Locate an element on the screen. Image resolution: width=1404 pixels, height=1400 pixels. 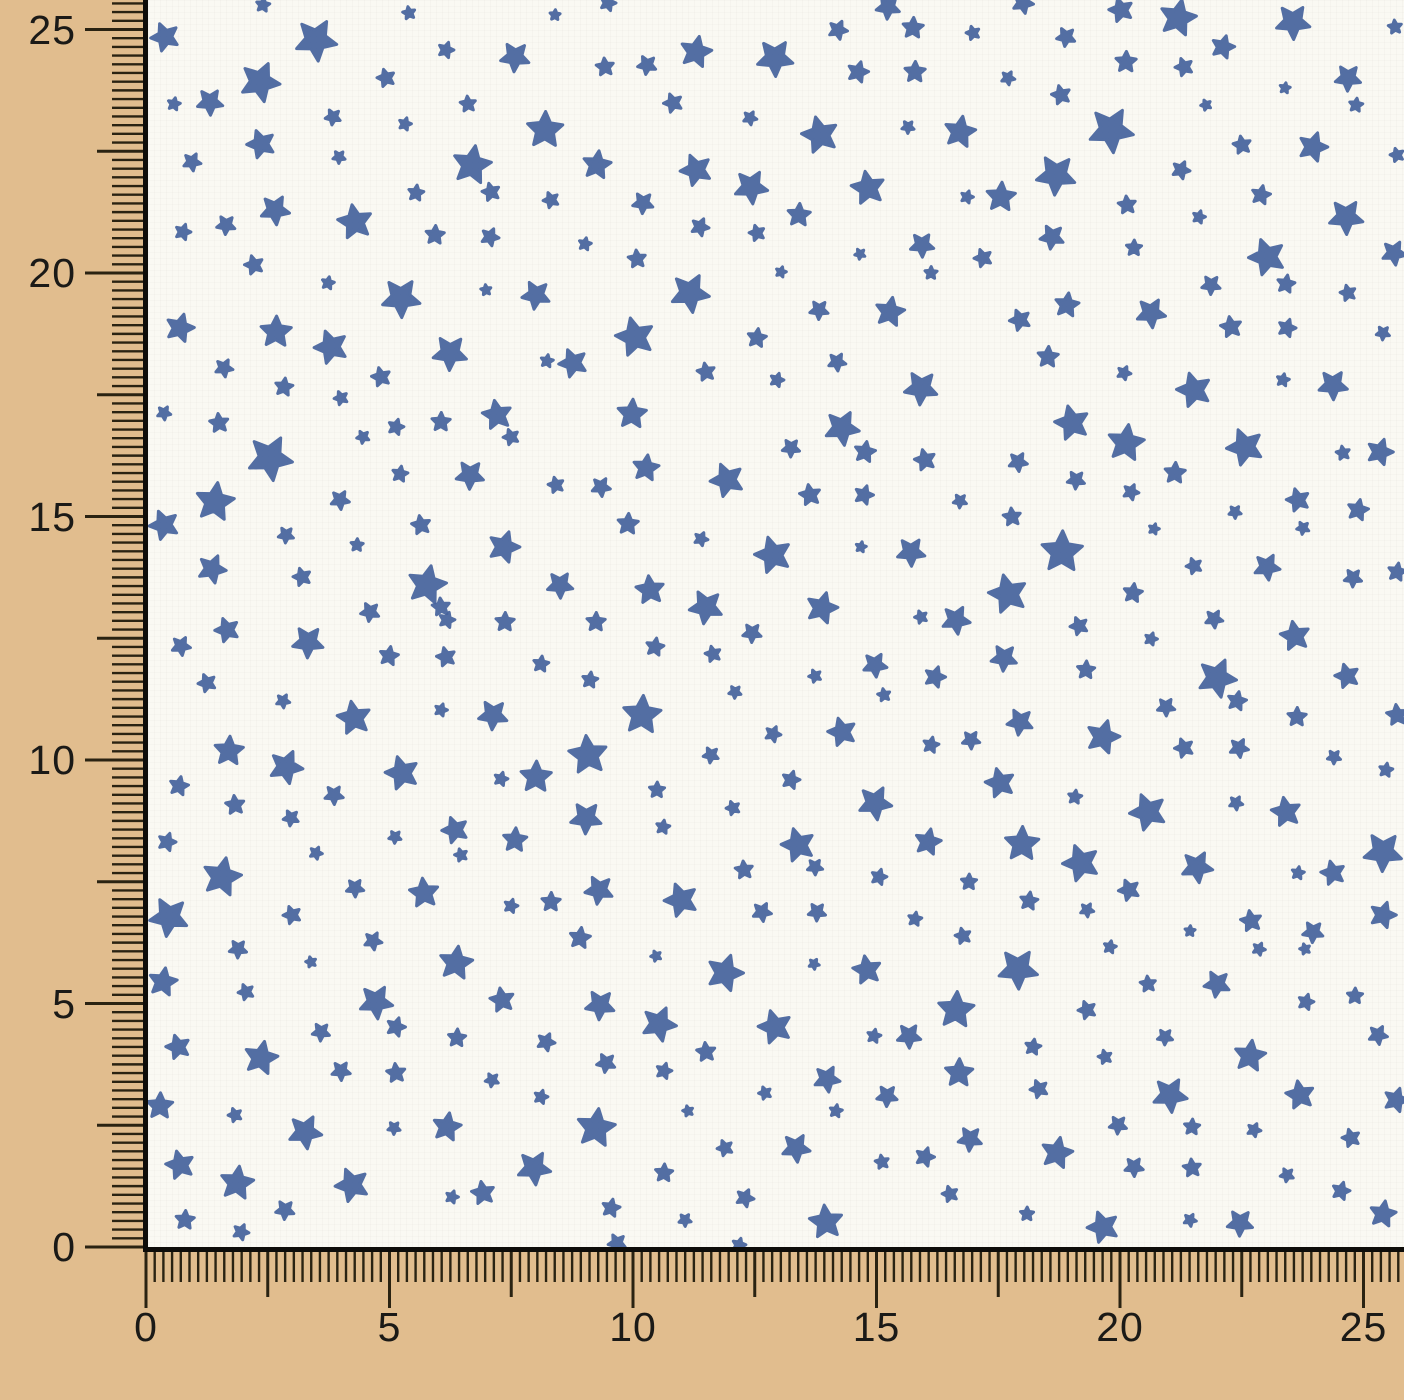
left-ruler-number-15: 15 is located at coordinates (52, 516).